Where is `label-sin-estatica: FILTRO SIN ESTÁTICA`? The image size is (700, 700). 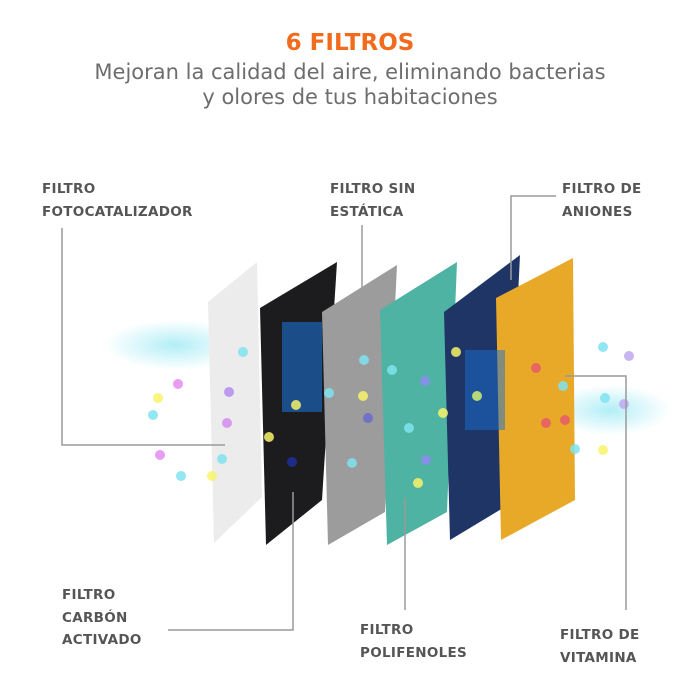 label-sin-estatica: FILTRO SIN ESTÁTICA is located at coordinates (372, 200).